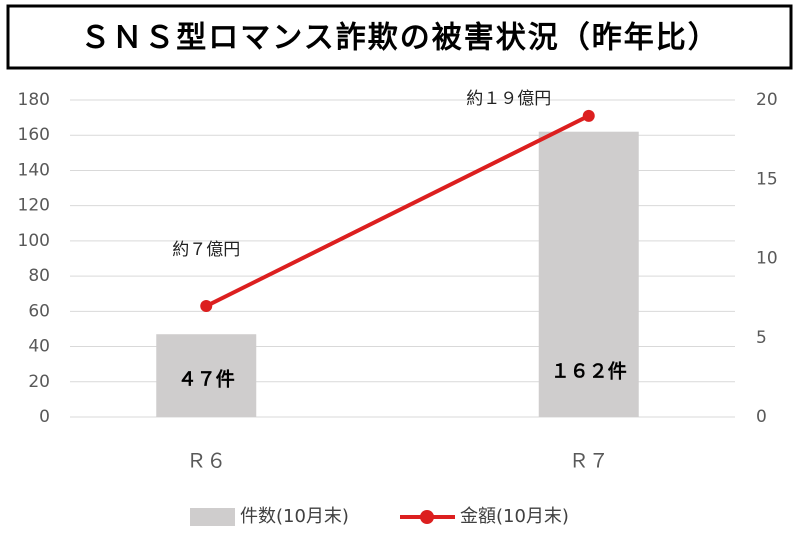 This screenshot has height=549, width=800. I want to click on legend-label: 金額(10月末), so click(514, 516).